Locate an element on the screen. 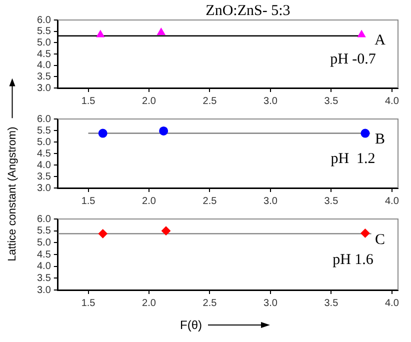  x-axis-title: F(θ) is located at coordinates (191, 325).